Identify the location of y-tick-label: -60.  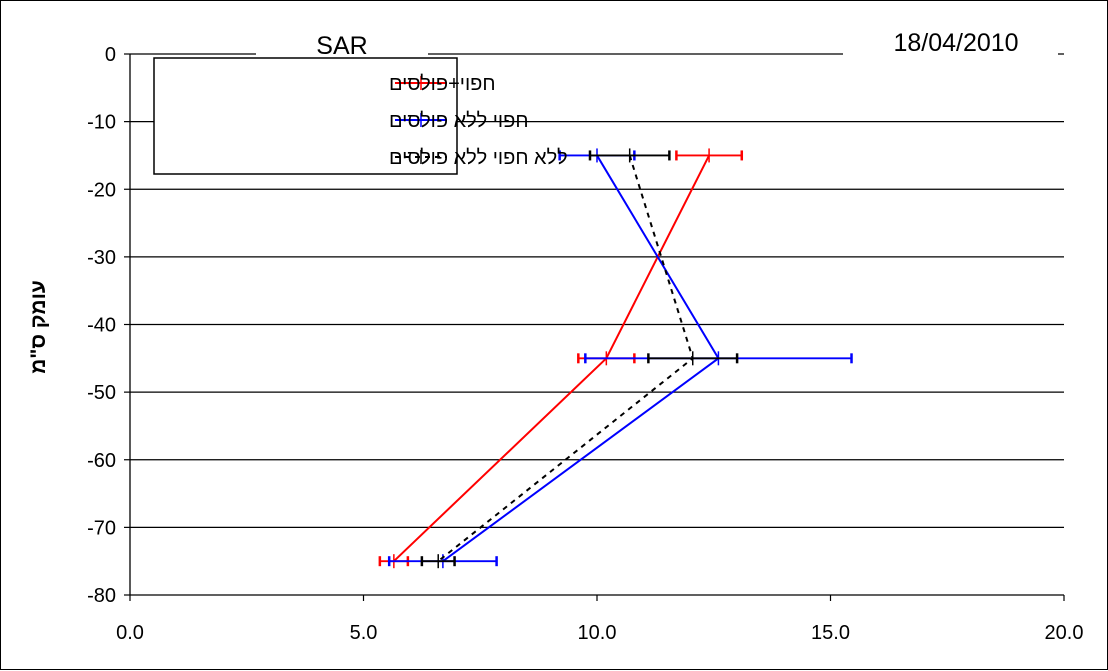
(101, 461).